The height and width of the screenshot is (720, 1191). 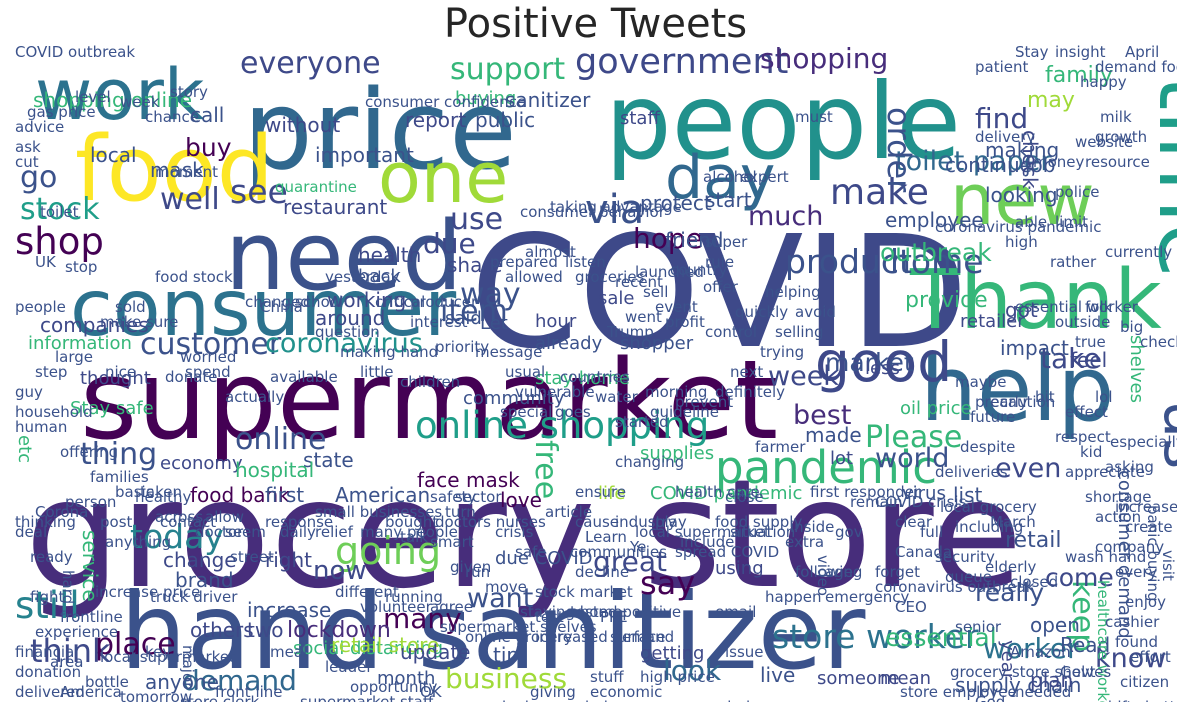 I want to click on cloud-word: continue, so click(x=988, y=165).